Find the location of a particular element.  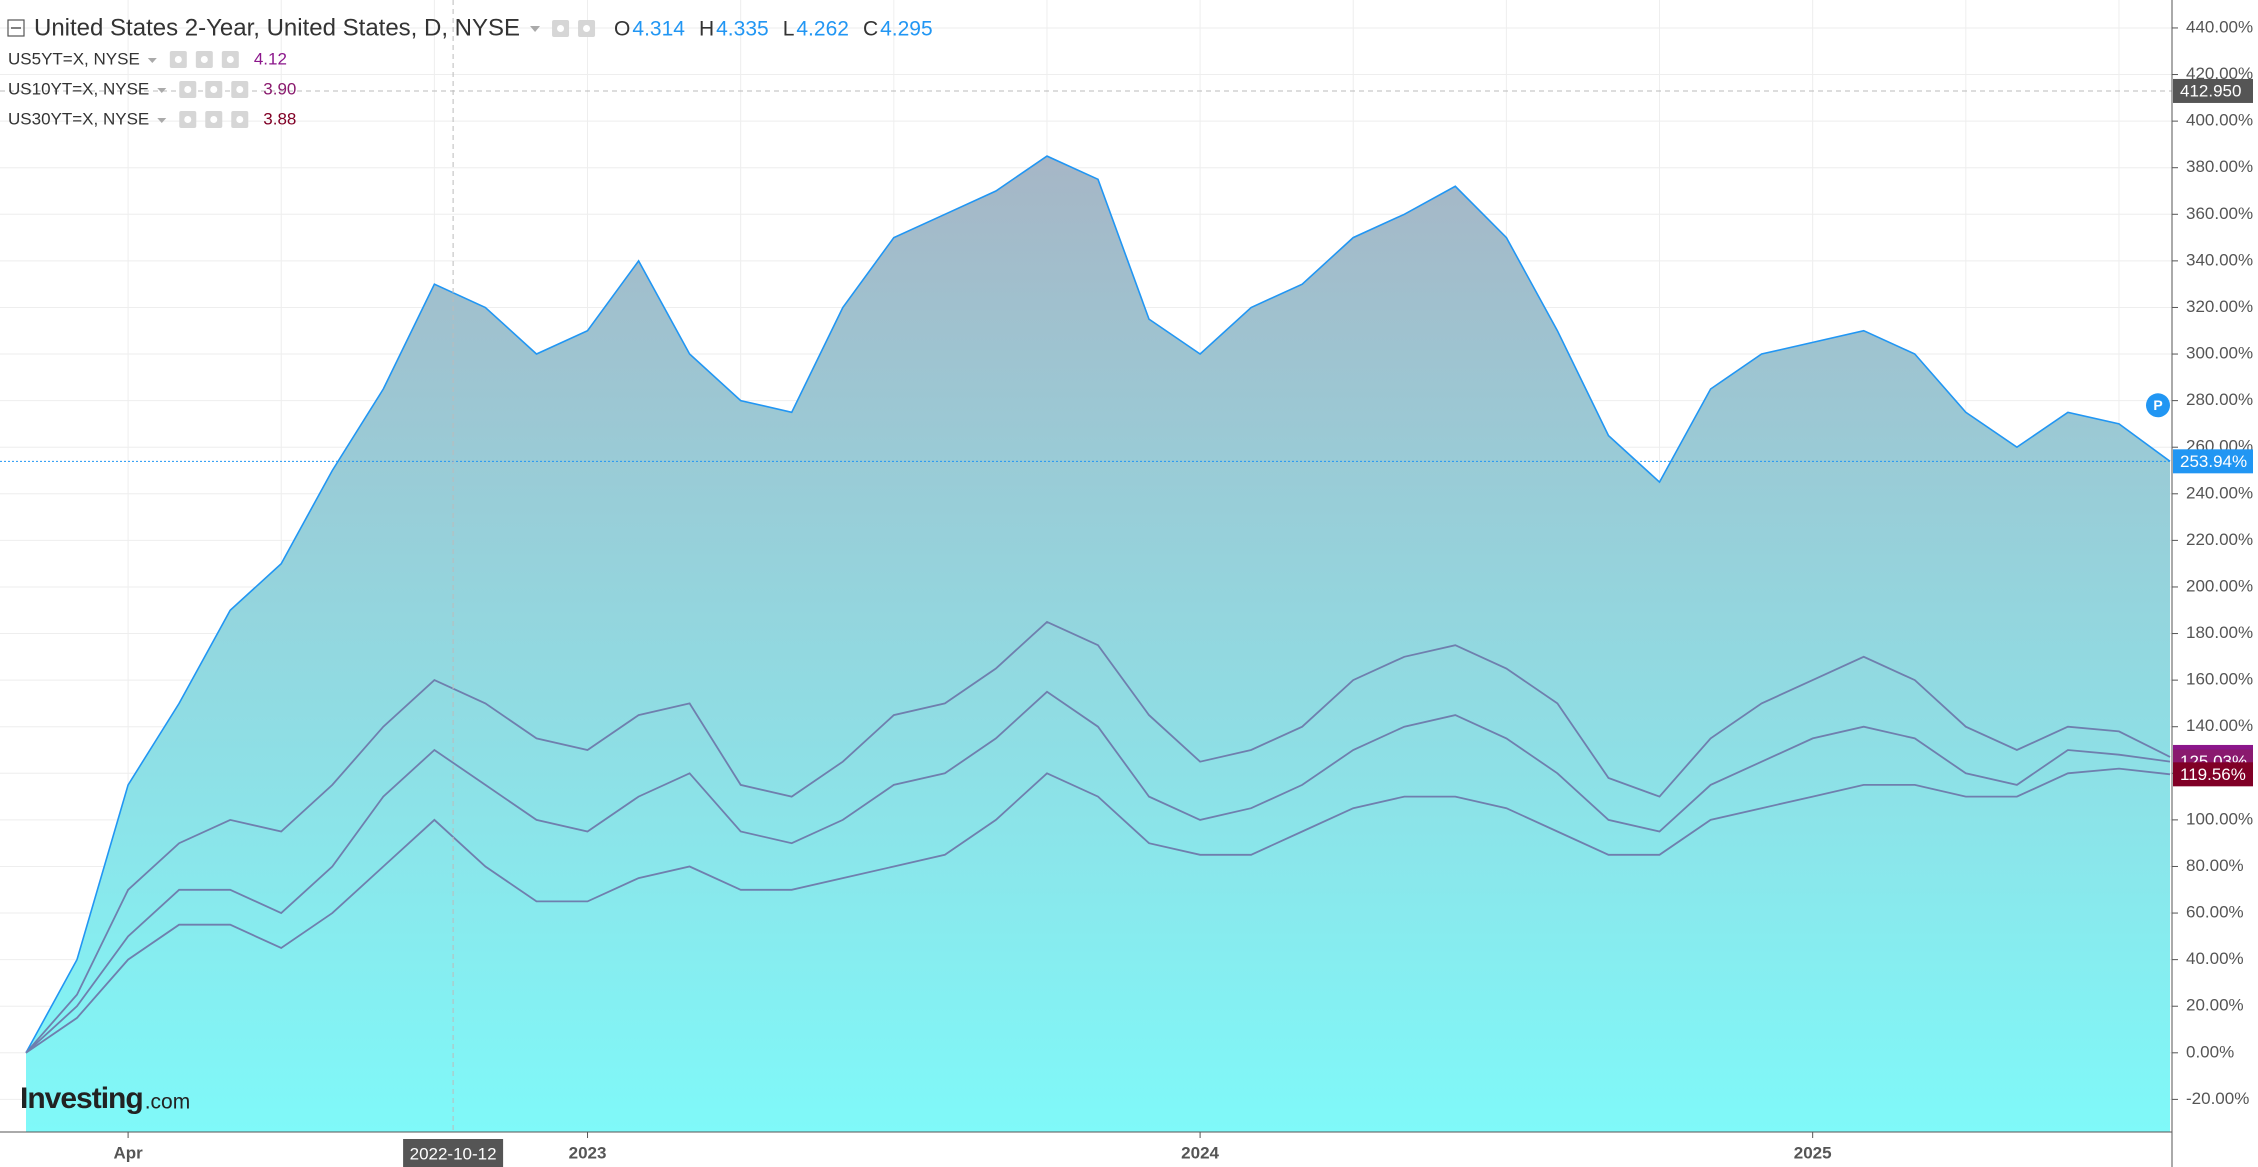

crosshair-x-label: 2022-10-12 is located at coordinates (453, 1153).